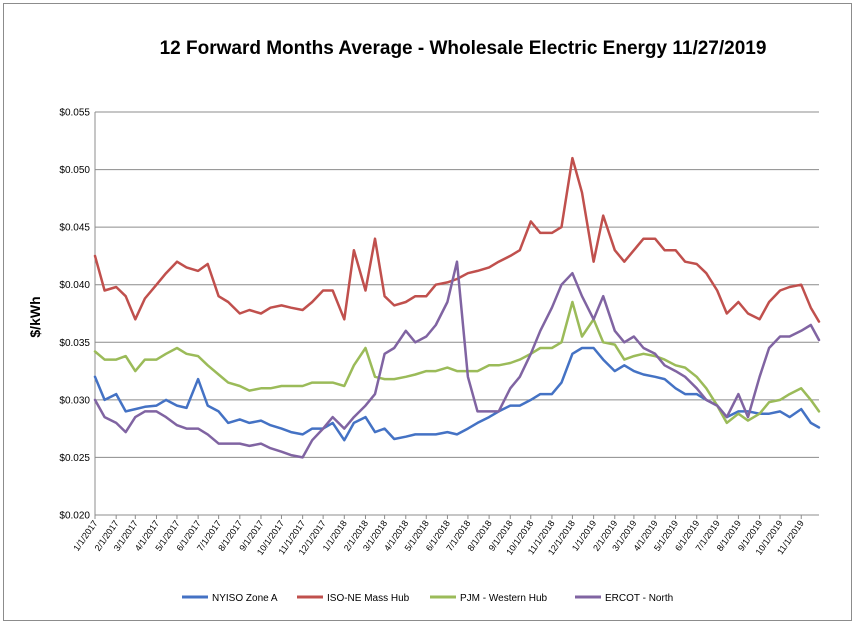  What do you see at coordinates (368, 598) in the screenshot?
I see `legend-label: ISO-NE Mass Hub` at bounding box center [368, 598].